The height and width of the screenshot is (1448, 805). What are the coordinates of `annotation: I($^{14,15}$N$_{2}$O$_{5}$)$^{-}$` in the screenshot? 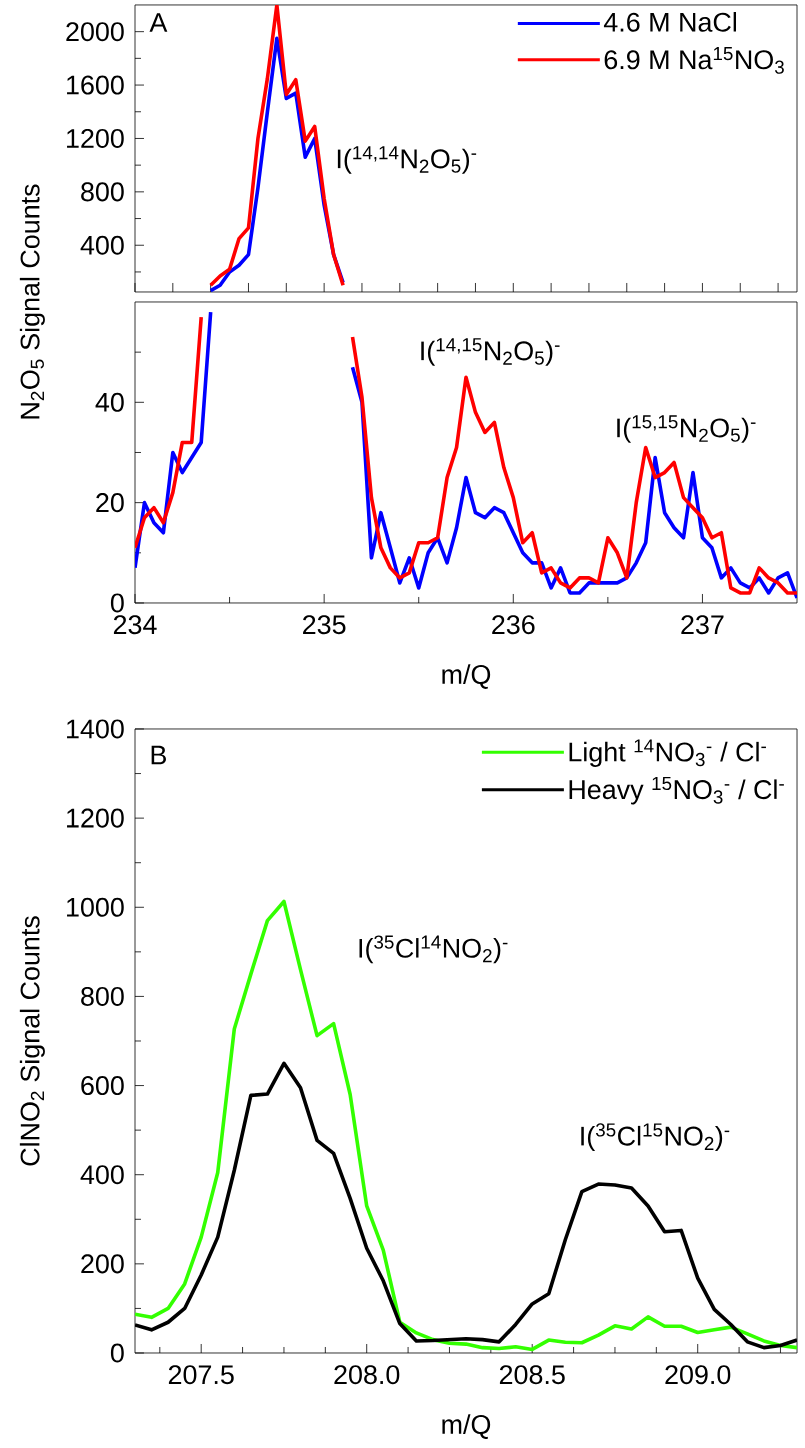 It's located at (490, 352).